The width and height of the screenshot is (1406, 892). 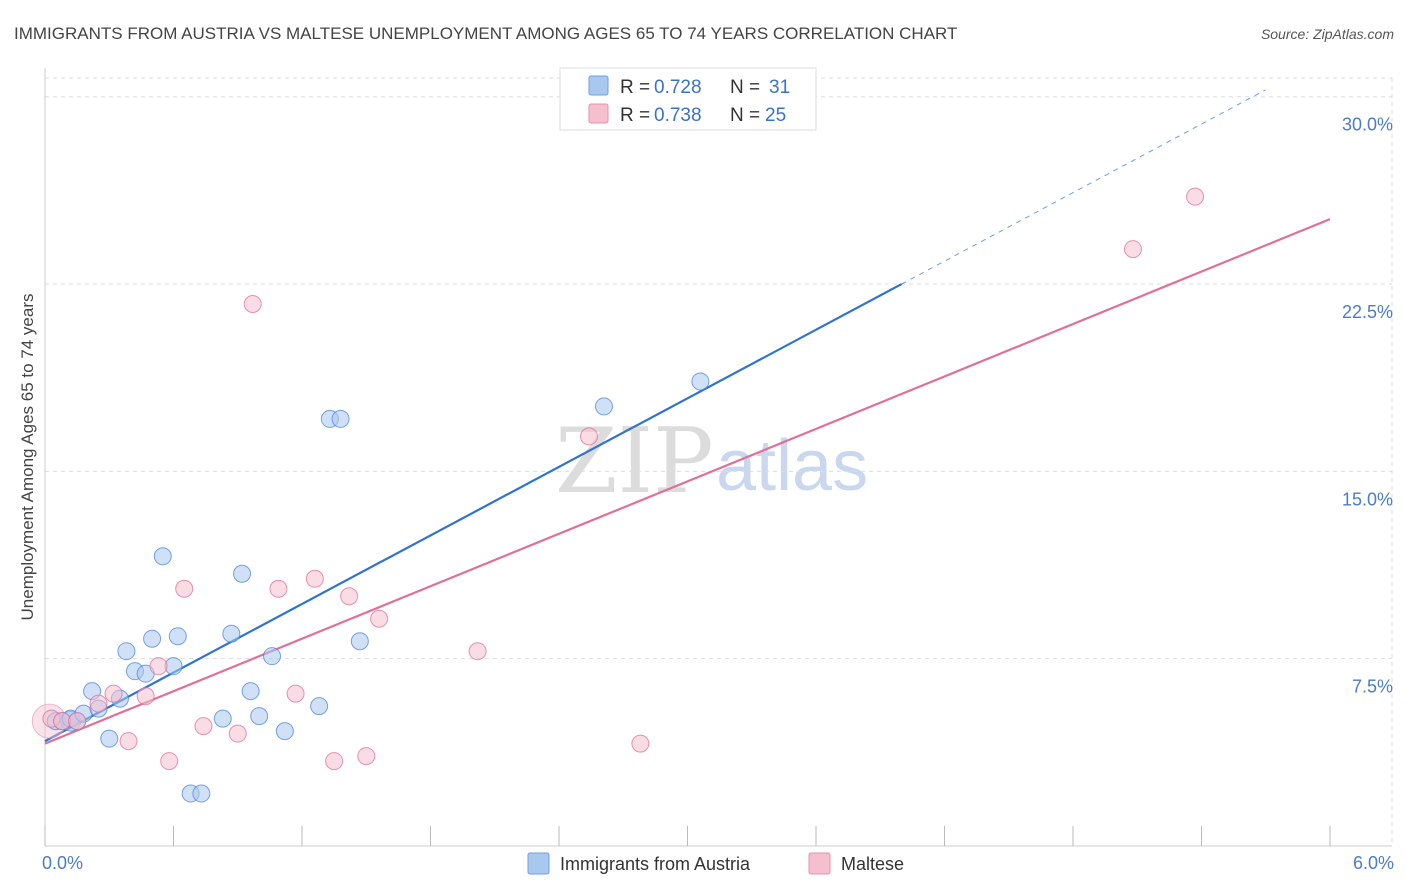 What do you see at coordinates (819, 863) in the screenshot?
I see `bottom-legend-swatch-maltese` at bounding box center [819, 863].